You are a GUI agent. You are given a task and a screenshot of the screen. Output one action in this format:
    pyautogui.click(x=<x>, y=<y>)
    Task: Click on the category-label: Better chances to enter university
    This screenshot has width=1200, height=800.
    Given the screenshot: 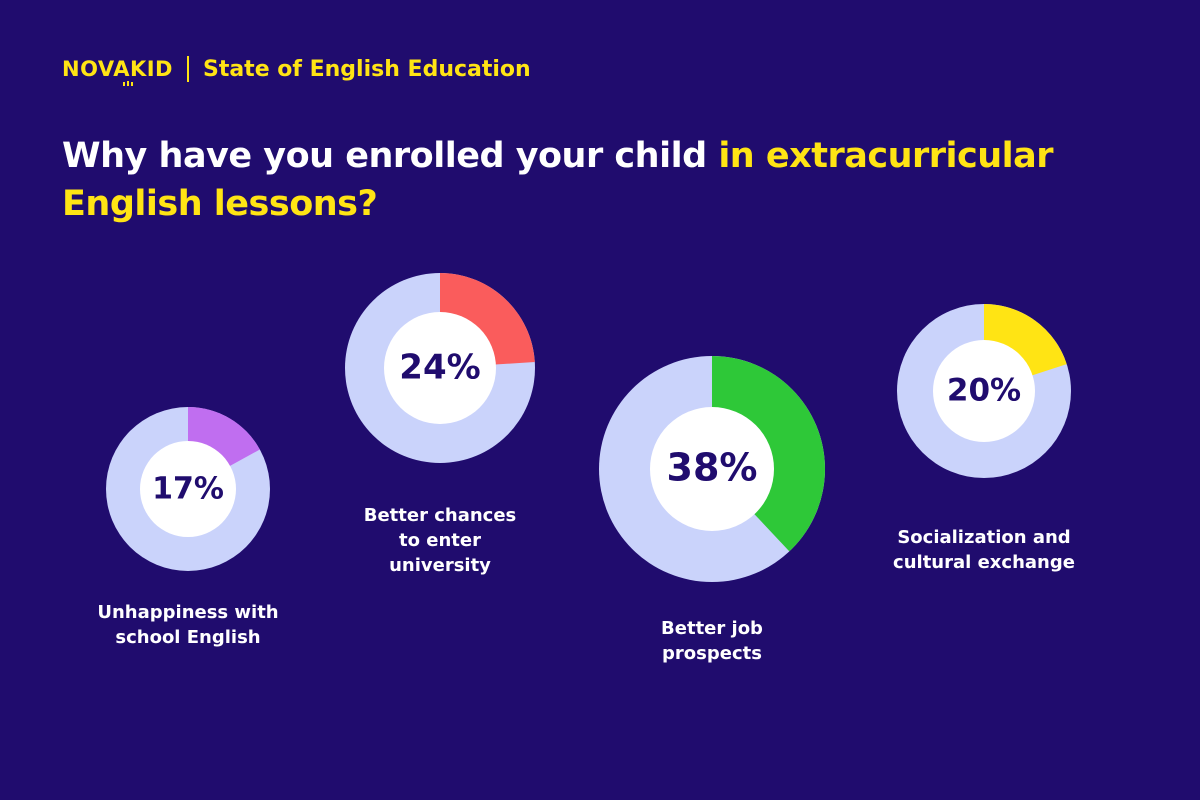 What is the action you would take?
    pyautogui.click(x=440, y=540)
    